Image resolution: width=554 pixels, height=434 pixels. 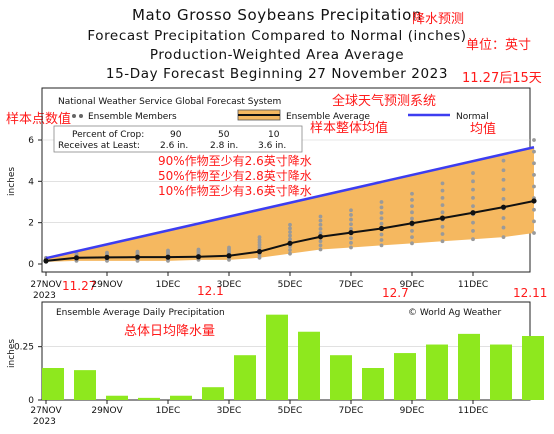 I want to click on annotation-pct10-cn: 10%作物至少有3.6英寸降水, so click(x=235, y=191).